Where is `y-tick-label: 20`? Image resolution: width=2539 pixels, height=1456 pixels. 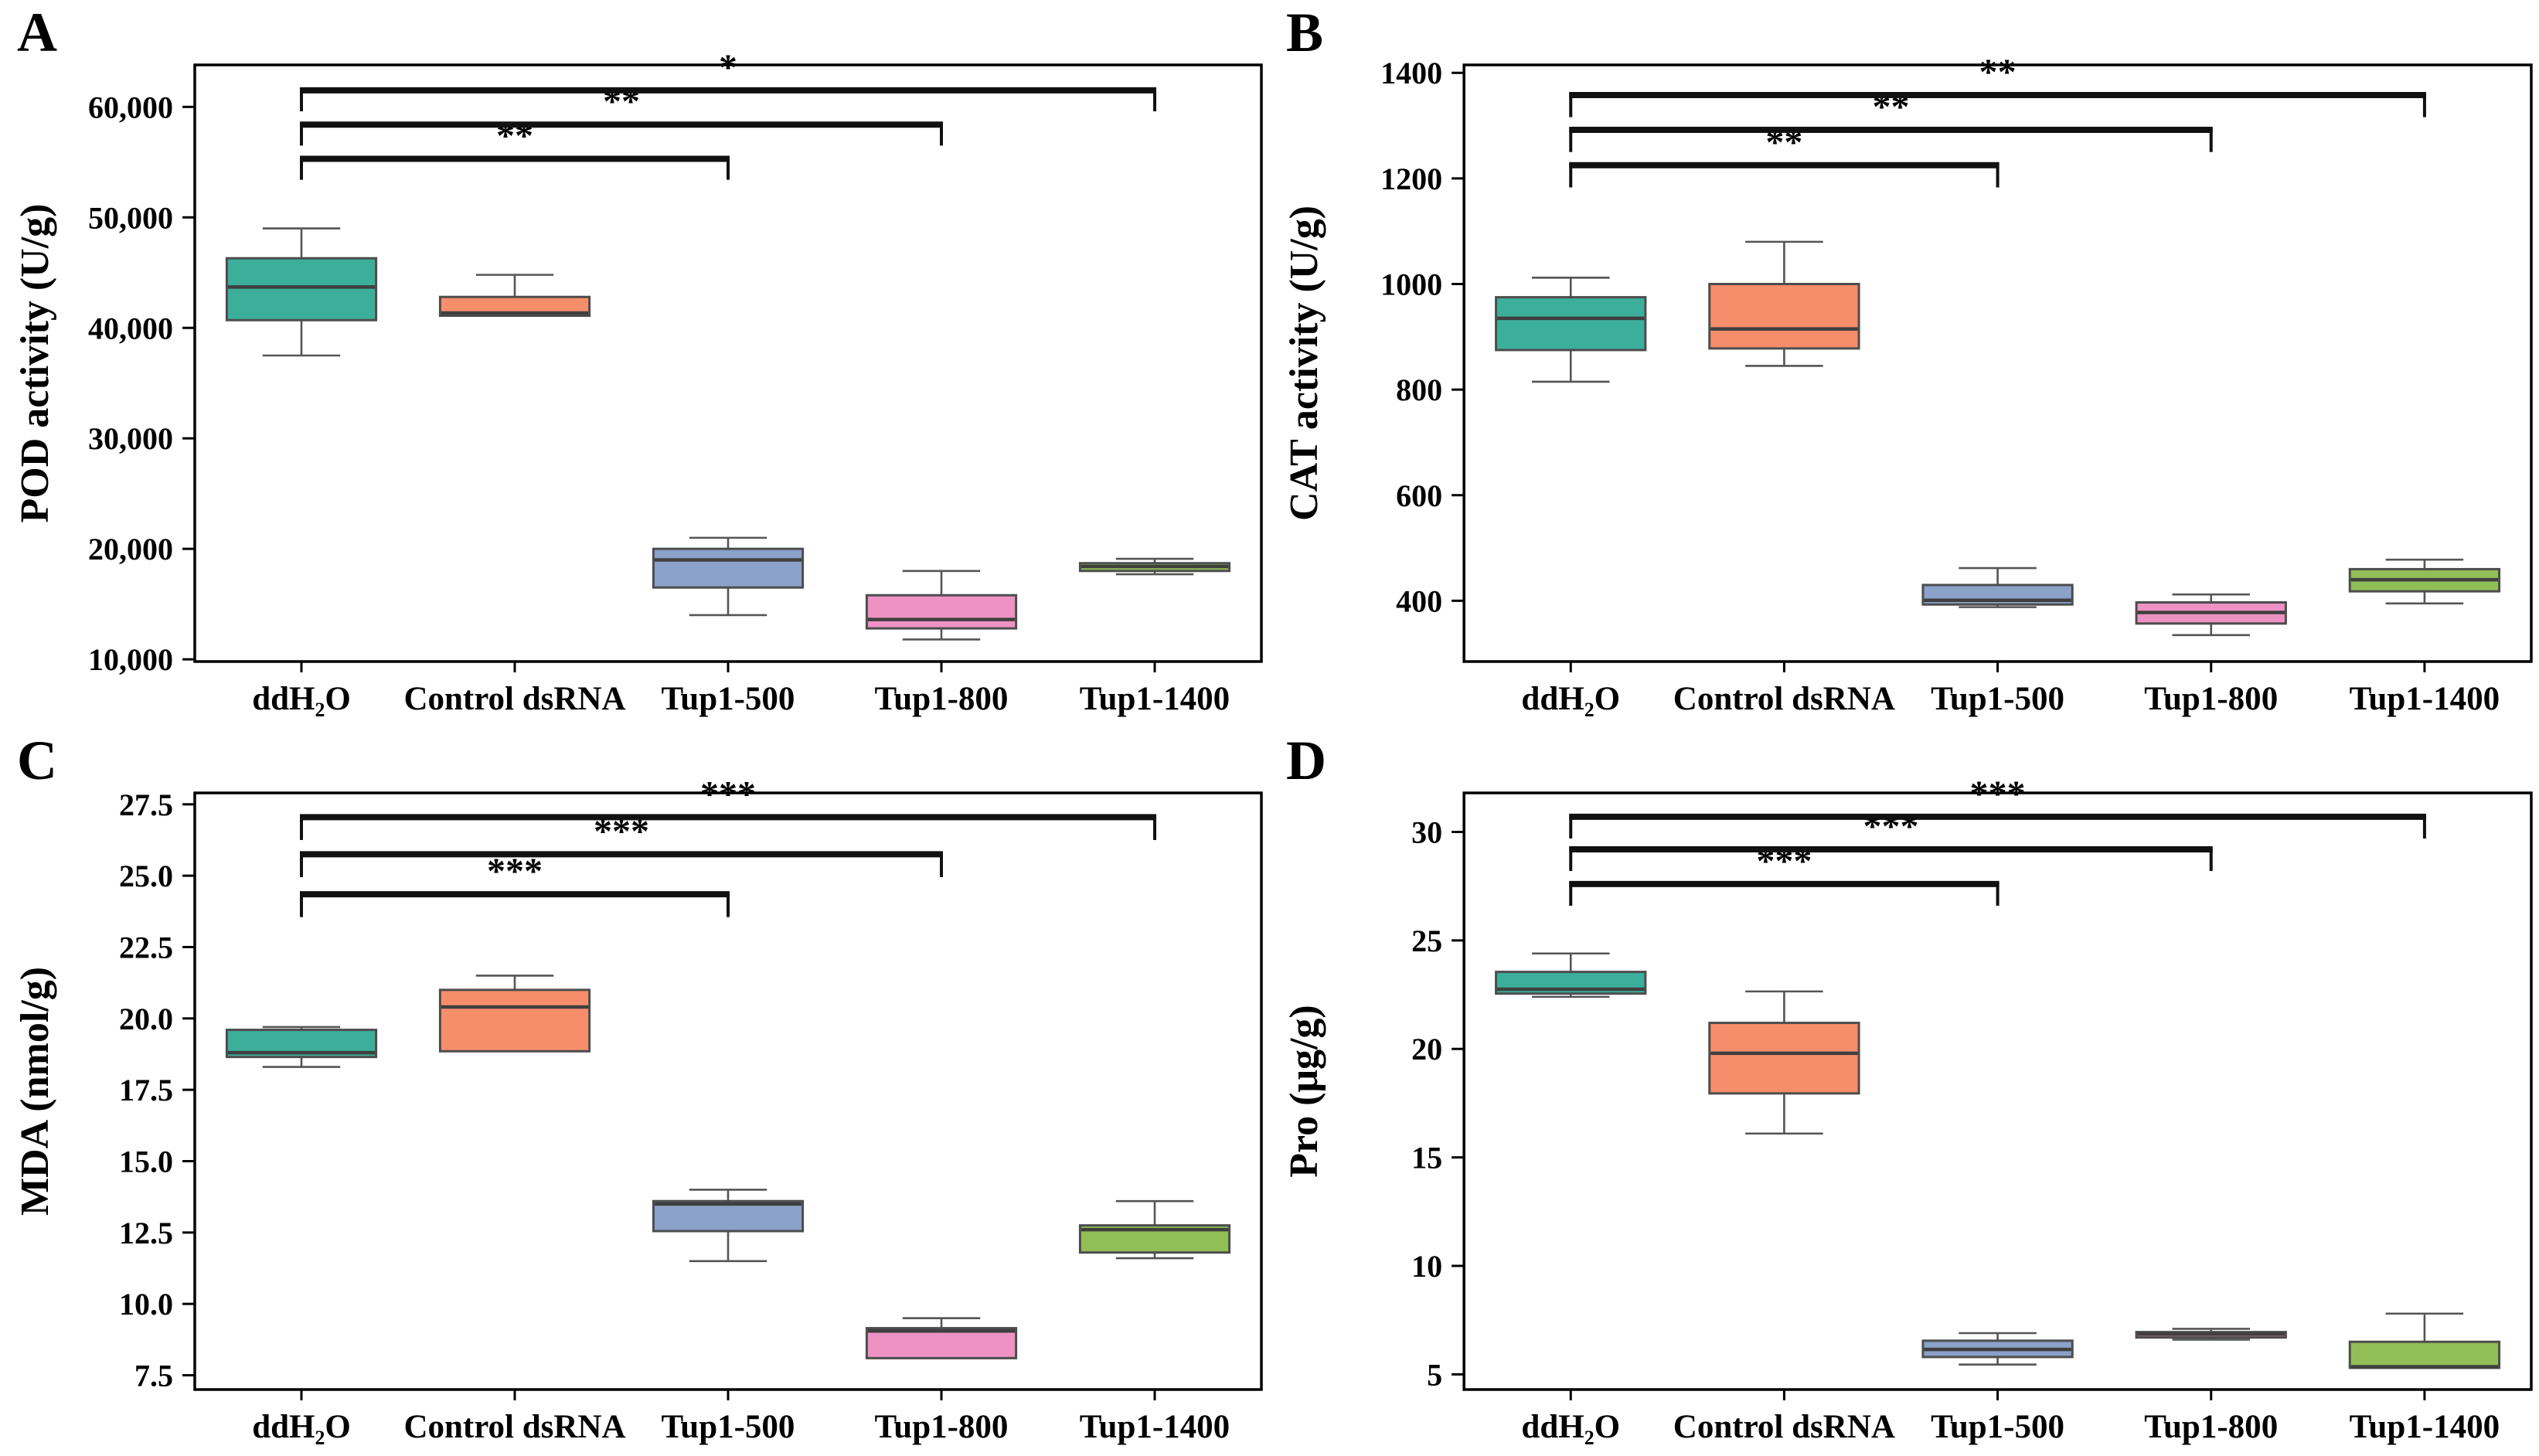 y-tick-label: 20 is located at coordinates (1426, 1049).